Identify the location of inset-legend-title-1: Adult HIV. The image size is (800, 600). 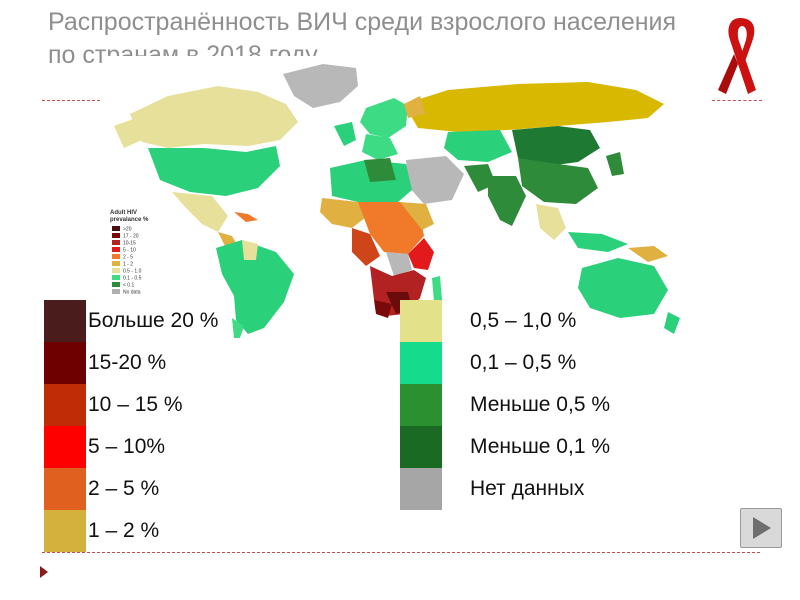
(123, 213).